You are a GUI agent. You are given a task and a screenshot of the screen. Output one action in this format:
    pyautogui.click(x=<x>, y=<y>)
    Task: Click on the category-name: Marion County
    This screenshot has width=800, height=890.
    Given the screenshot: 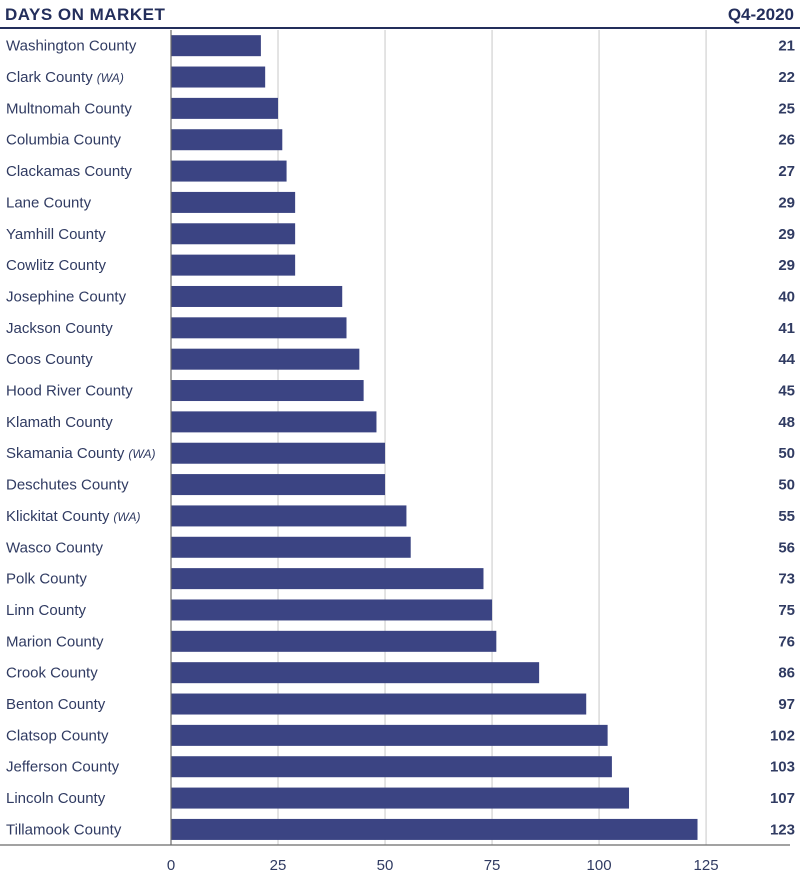 What is the action you would take?
    pyautogui.click(x=55, y=641)
    